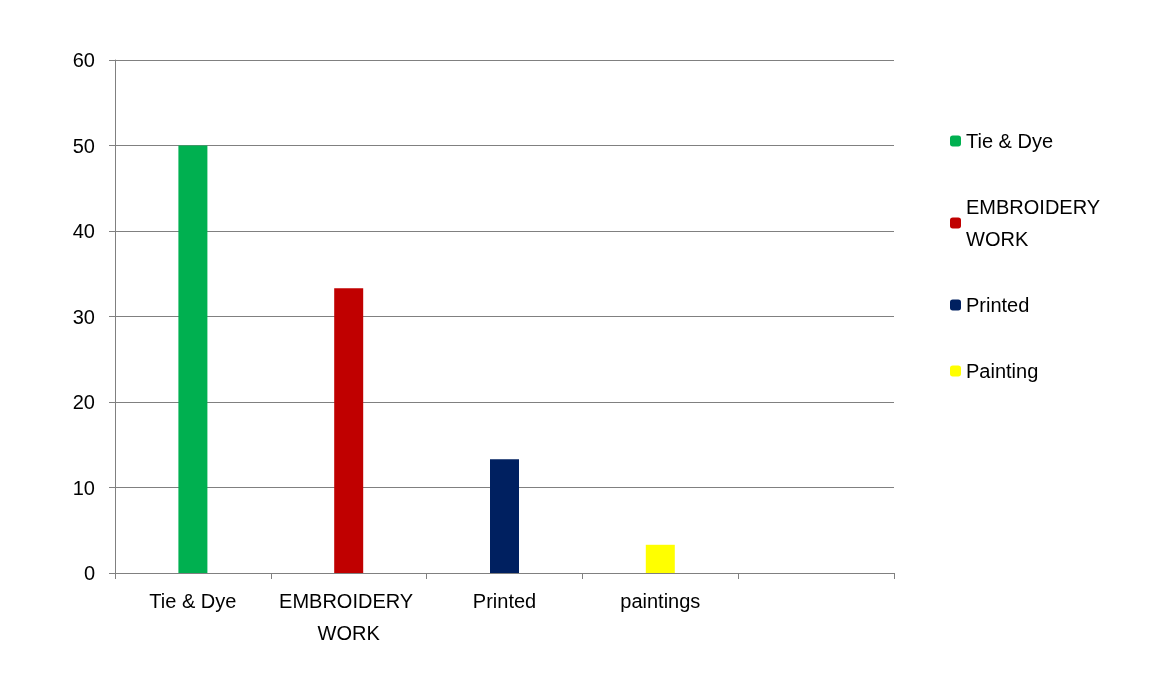  What do you see at coordinates (83, 231) in the screenshot?
I see `y-tick-label: 40` at bounding box center [83, 231].